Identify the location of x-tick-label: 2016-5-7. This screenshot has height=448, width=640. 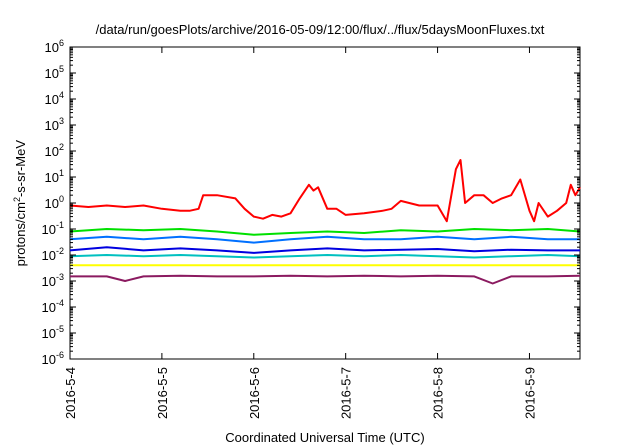
(346, 393).